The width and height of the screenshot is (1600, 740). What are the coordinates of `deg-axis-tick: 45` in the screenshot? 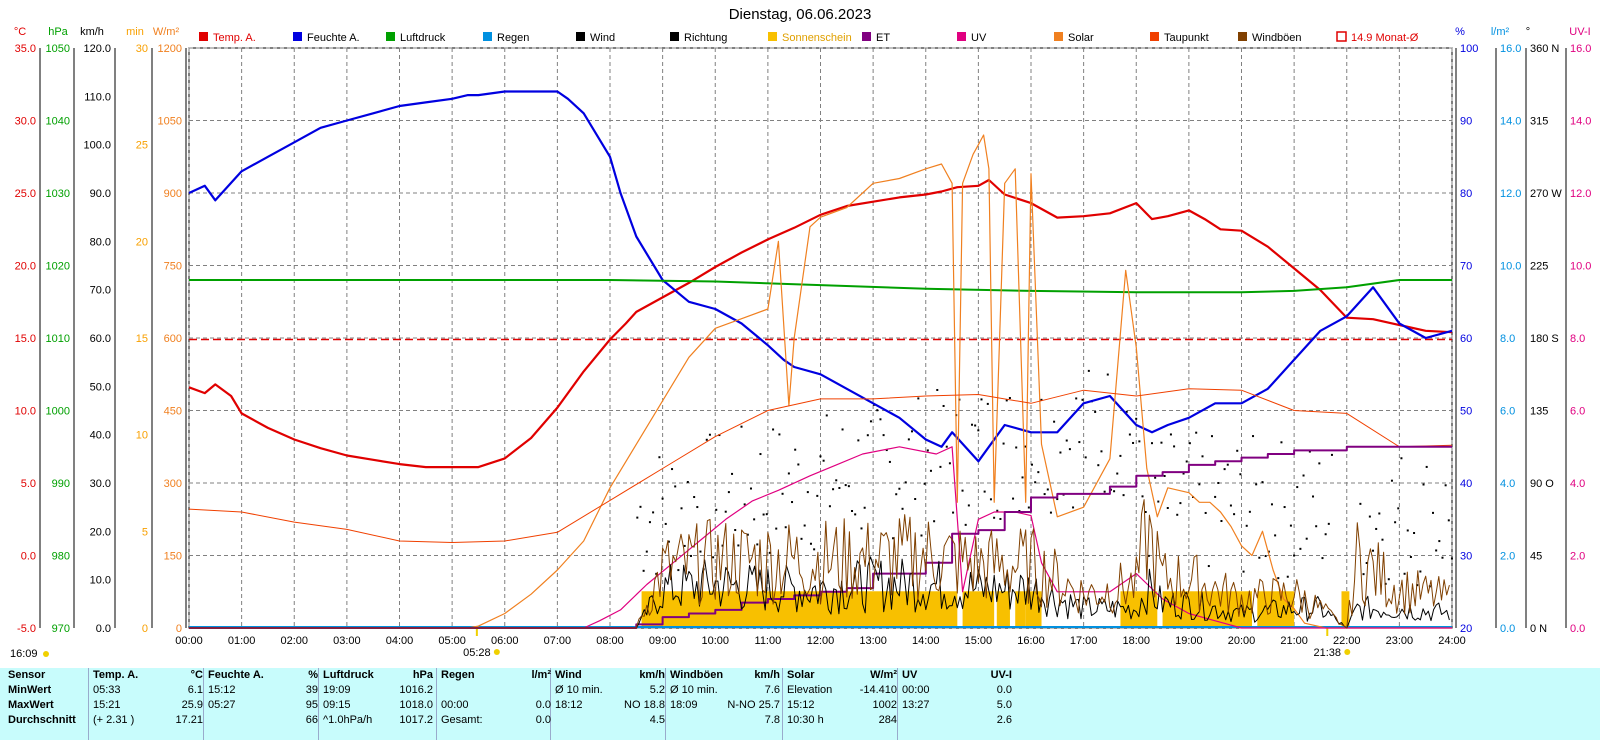 It's located at (1536, 557).